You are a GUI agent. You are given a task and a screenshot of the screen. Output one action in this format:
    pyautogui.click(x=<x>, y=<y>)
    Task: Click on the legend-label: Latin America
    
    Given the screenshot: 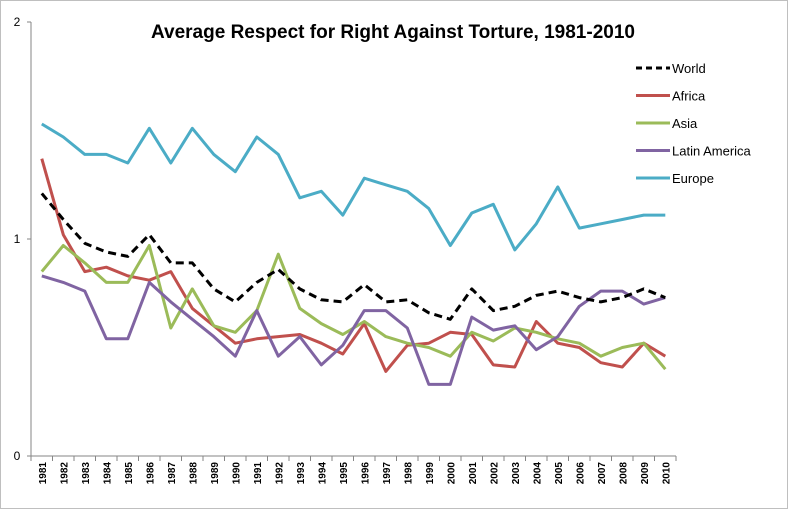 What is the action you would take?
    pyautogui.click(x=712, y=151)
    